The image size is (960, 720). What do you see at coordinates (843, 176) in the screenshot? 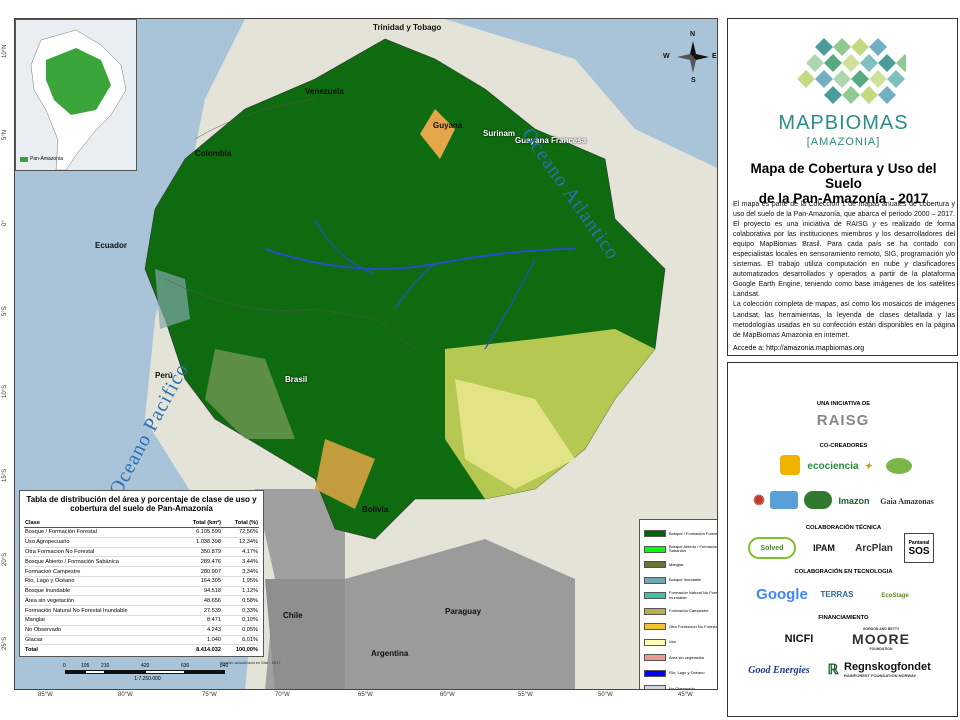
I see `map-title-line1: Mapa de Cobertura y Uso del Suelo` at bounding box center [843, 176].